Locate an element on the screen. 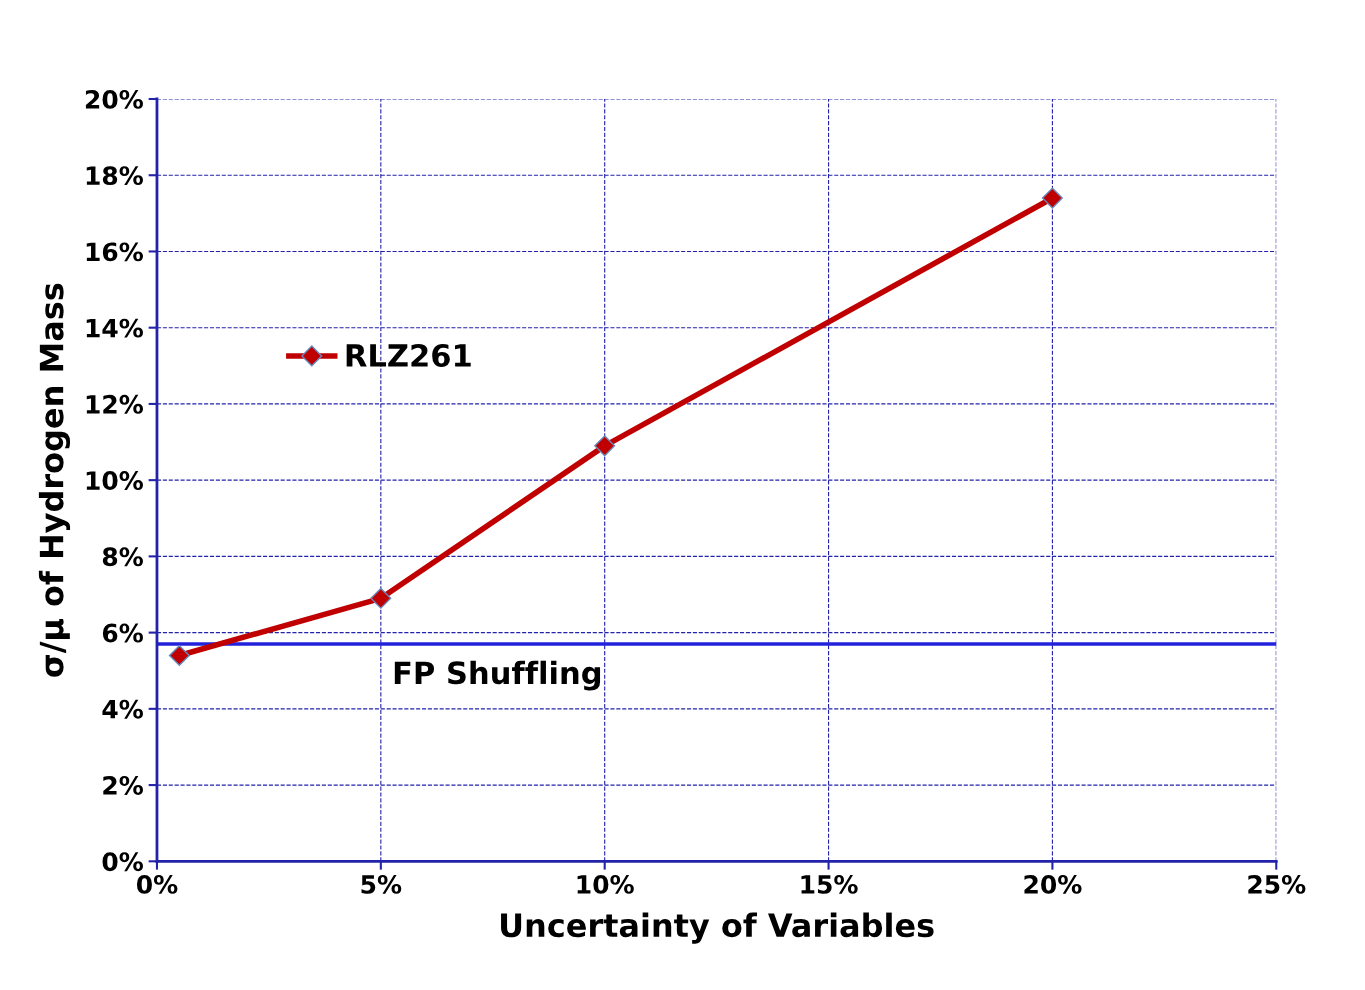 The image size is (1365, 990). y-axis-title: σ/μ of Hydrogen Mass is located at coordinates (54, 480).